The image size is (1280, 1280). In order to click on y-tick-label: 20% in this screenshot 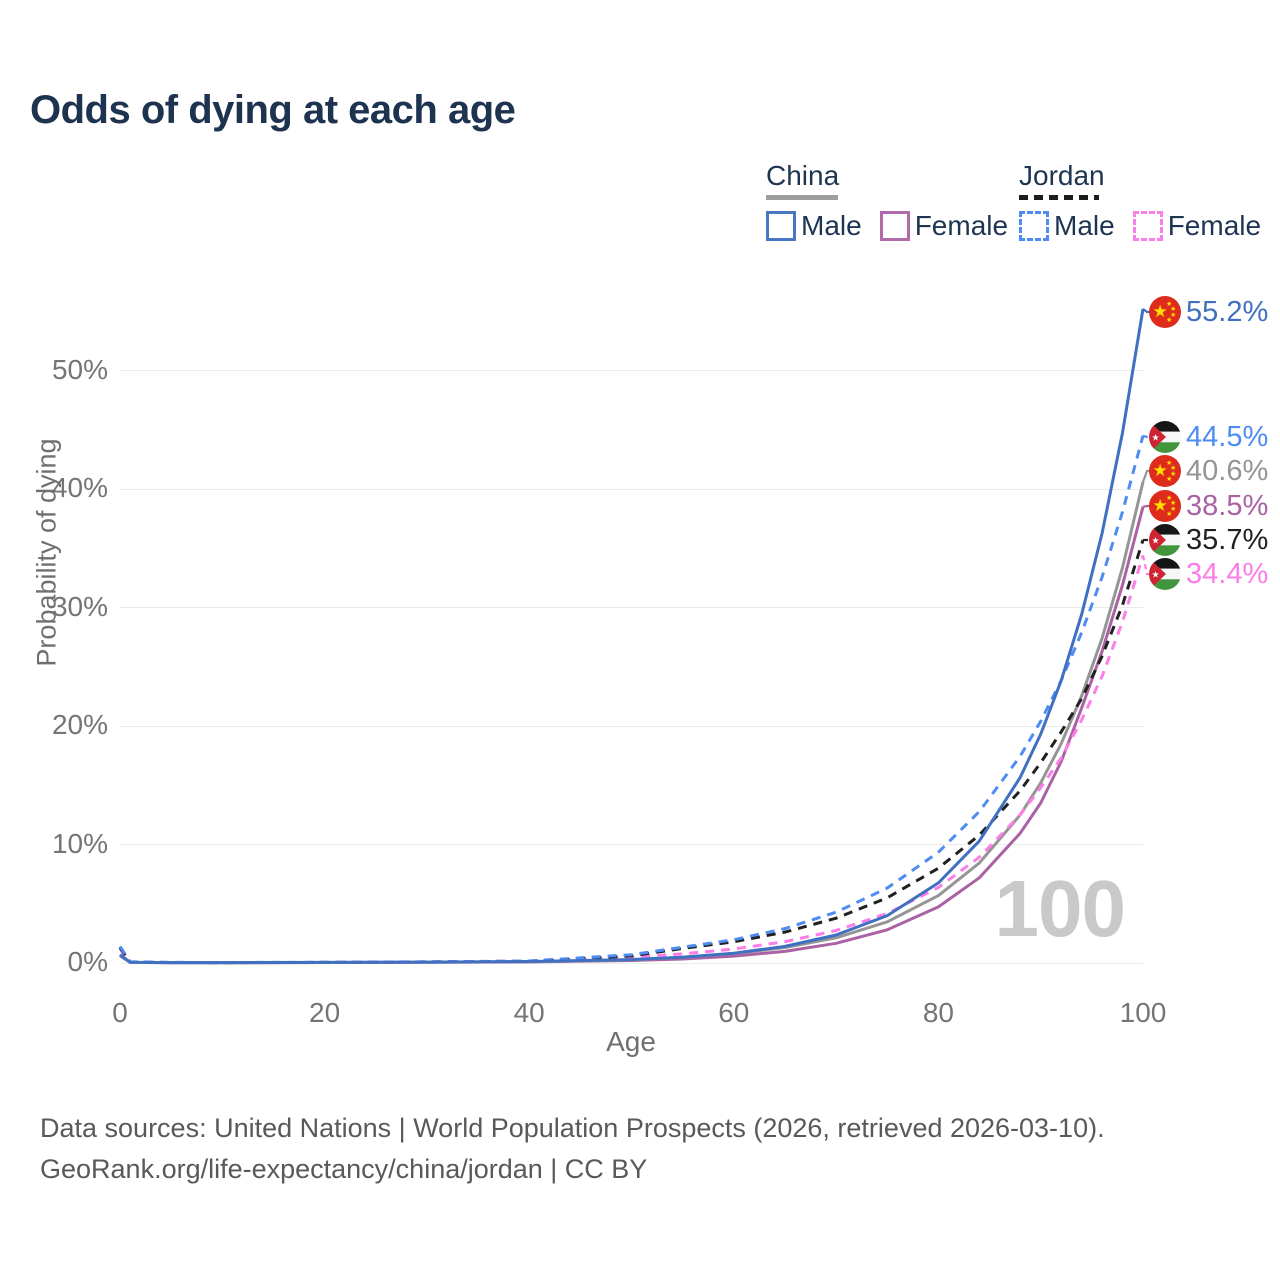, I will do `click(79, 724)`.